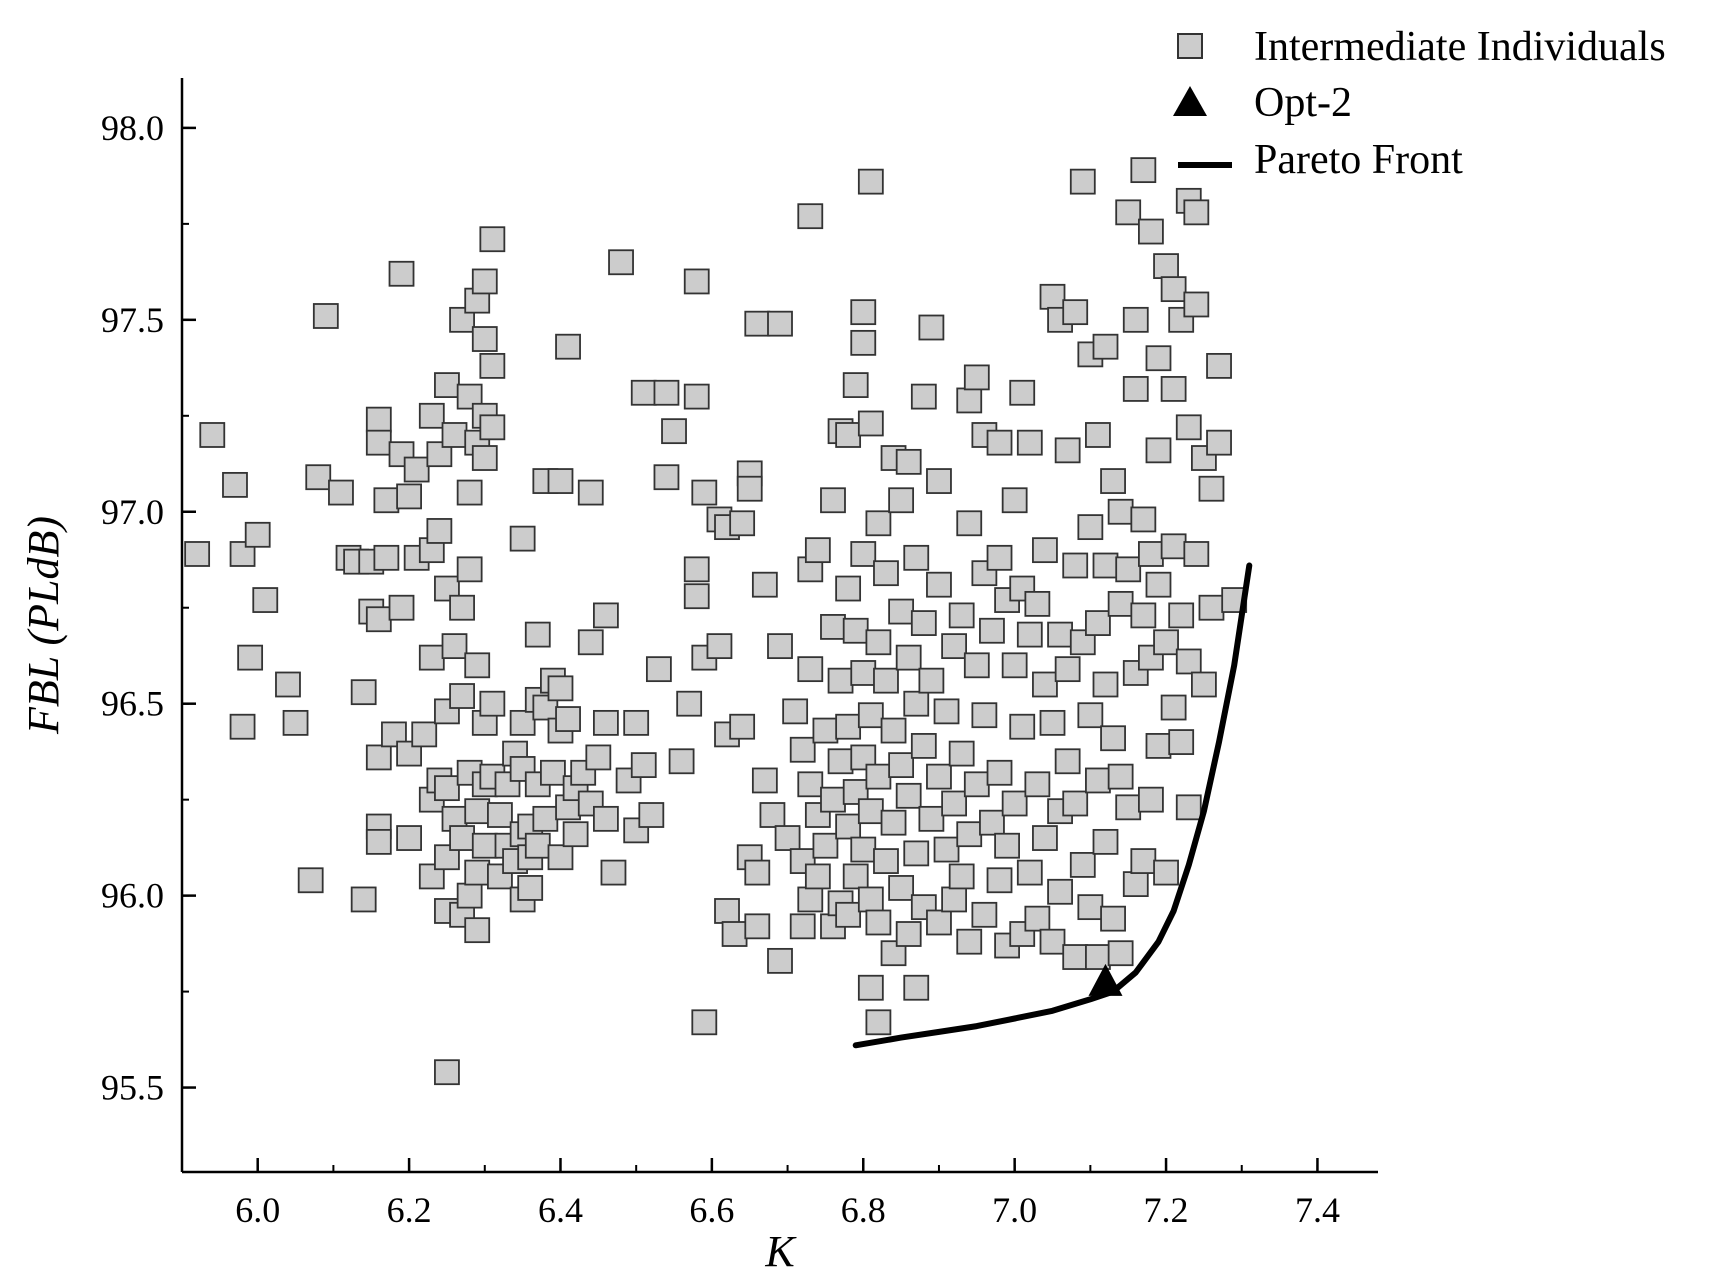 This screenshot has width=1731, height=1279. I want to click on pareto-front-line-layer, so click(1052, 805).